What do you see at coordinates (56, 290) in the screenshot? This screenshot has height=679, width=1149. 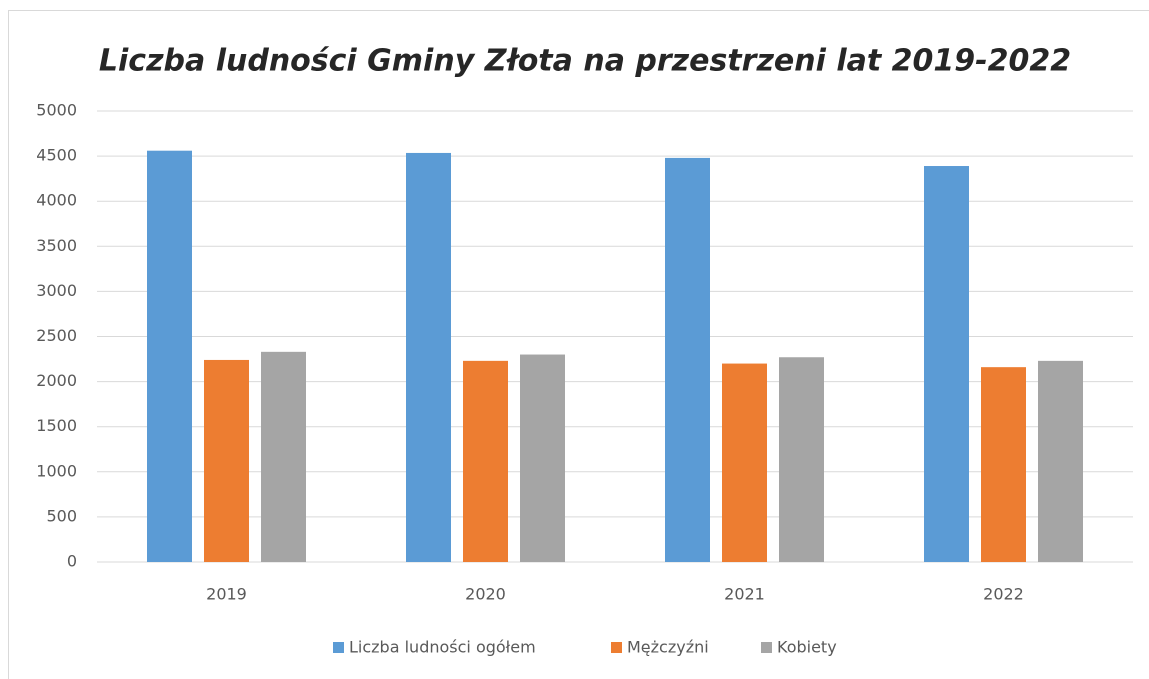 I see `y-tick-label: 3000` at bounding box center [56, 290].